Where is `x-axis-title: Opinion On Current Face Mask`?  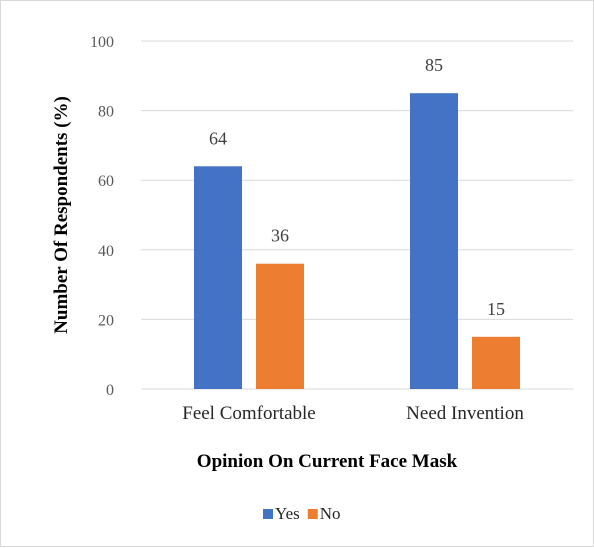
x-axis-title: Opinion On Current Face Mask is located at coordinates (327, 461).